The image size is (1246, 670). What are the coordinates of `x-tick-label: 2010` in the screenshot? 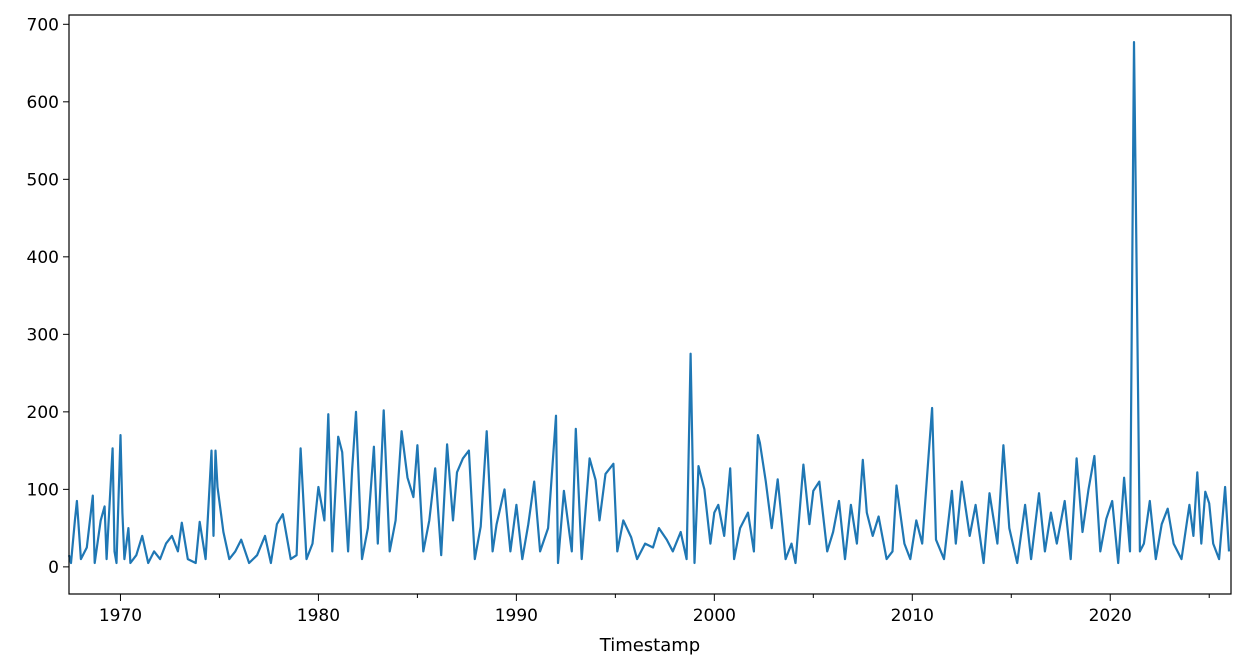 It's located at (912, 616).